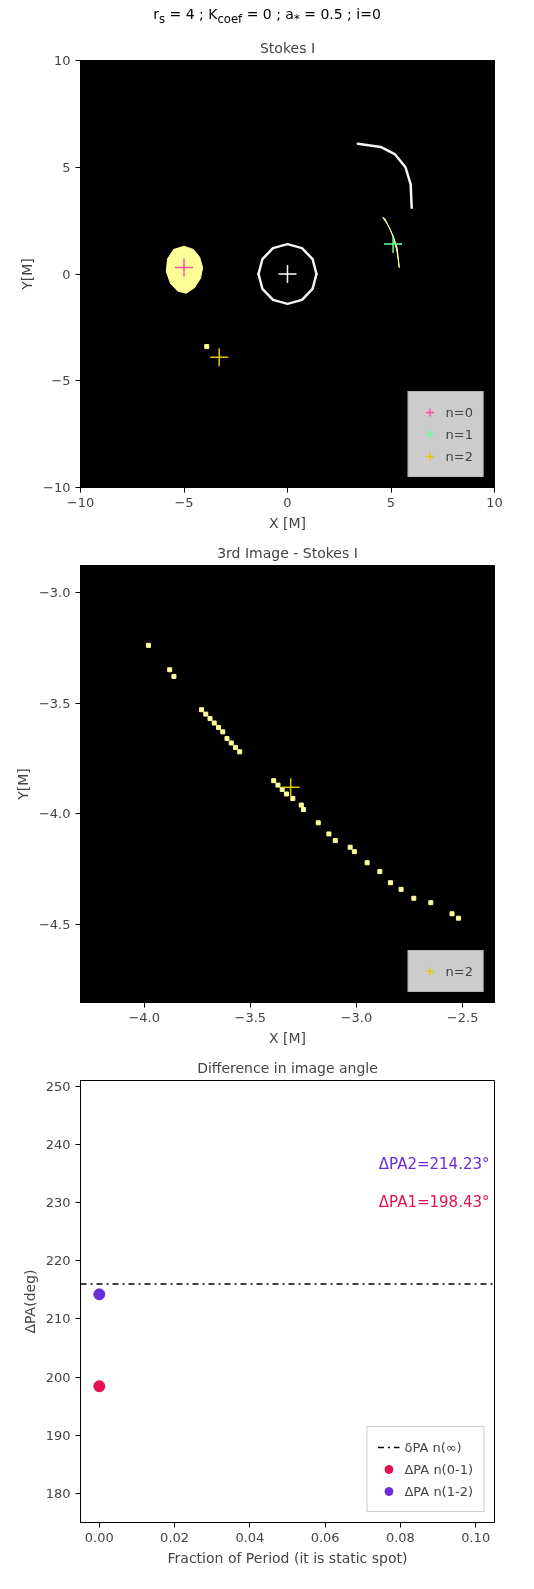  What do you see at coordinates (356, 1017) in the screenshot?
I see `x-tick-label: −3.0` at bounding box center [356, 1017].